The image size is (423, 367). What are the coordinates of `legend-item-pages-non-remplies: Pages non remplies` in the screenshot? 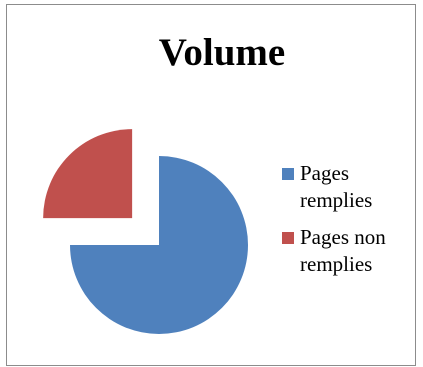 It's located at (352, 251).